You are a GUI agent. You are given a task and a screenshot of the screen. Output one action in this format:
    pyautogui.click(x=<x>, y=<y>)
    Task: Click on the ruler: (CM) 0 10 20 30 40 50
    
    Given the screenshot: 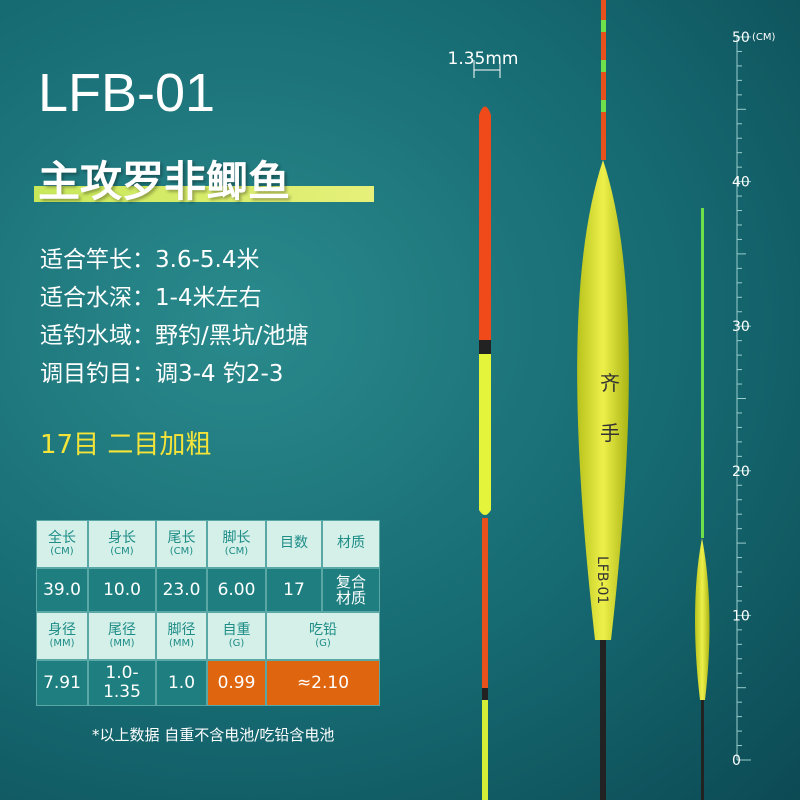 What is the action you would take?
    pyautogui.click(x=754, y=399)
    